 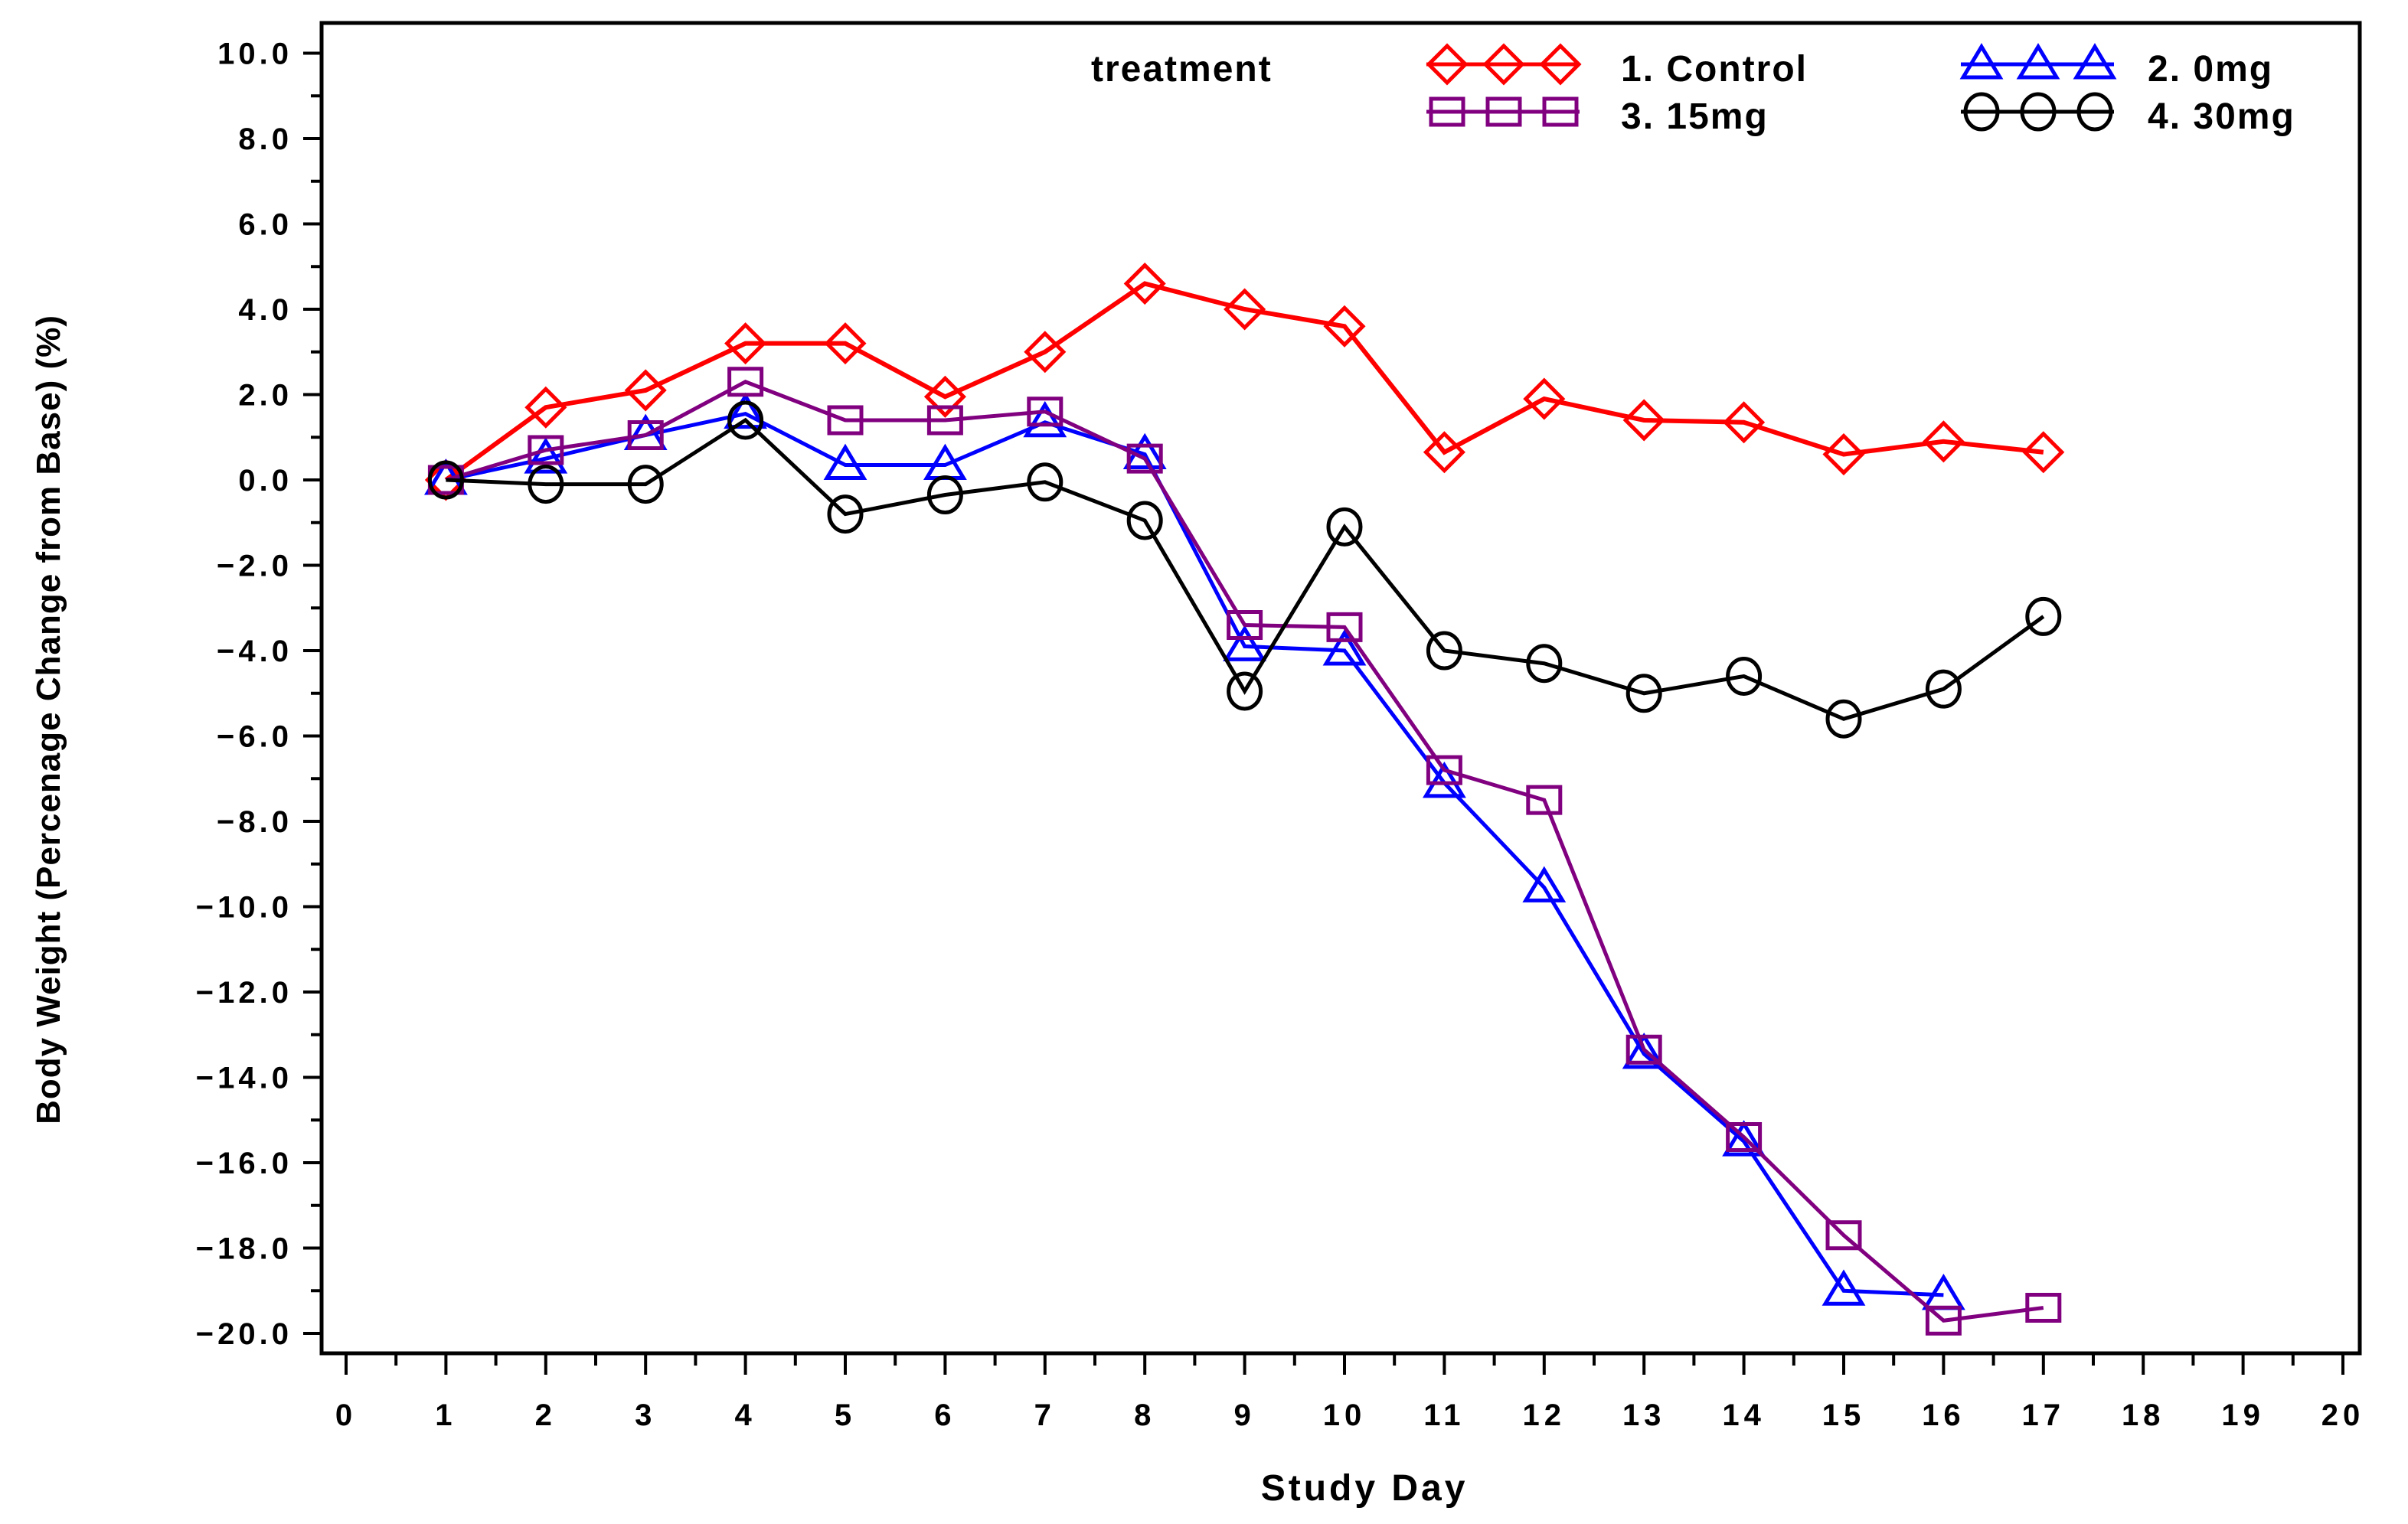 What do you see at coordinates (244, 1334) in the screenshot?
I see `y-tick-label: −20.0` at bounding box center [244, 1334].